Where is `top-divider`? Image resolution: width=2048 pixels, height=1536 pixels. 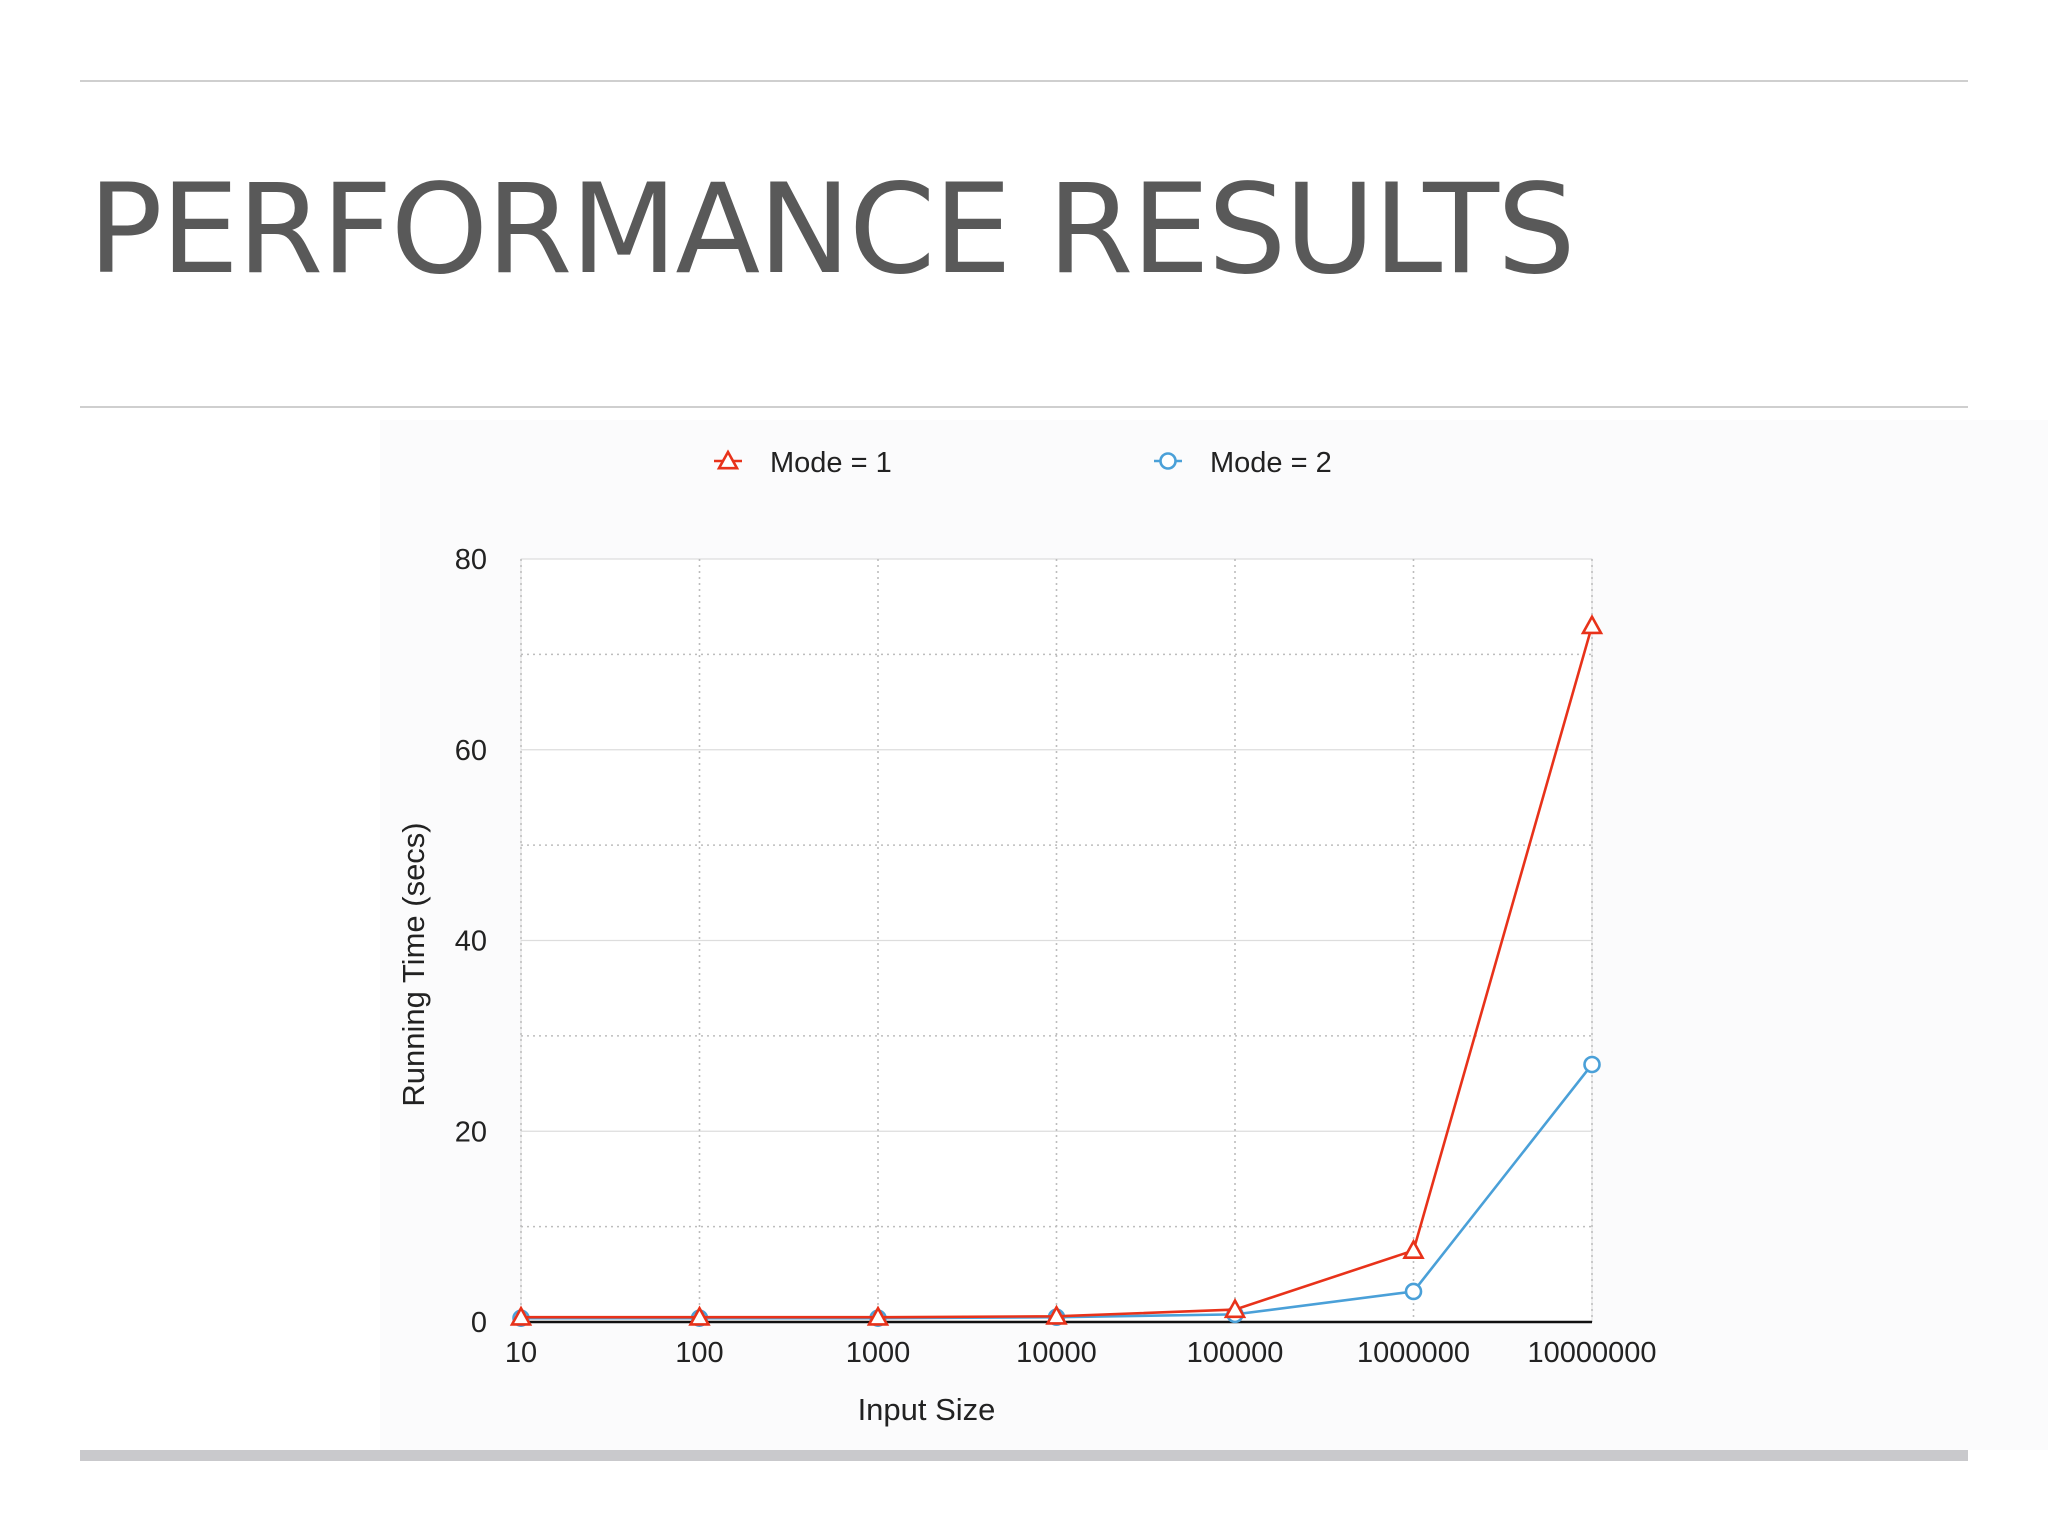 top-divider is located at coordinates (1024, 81).